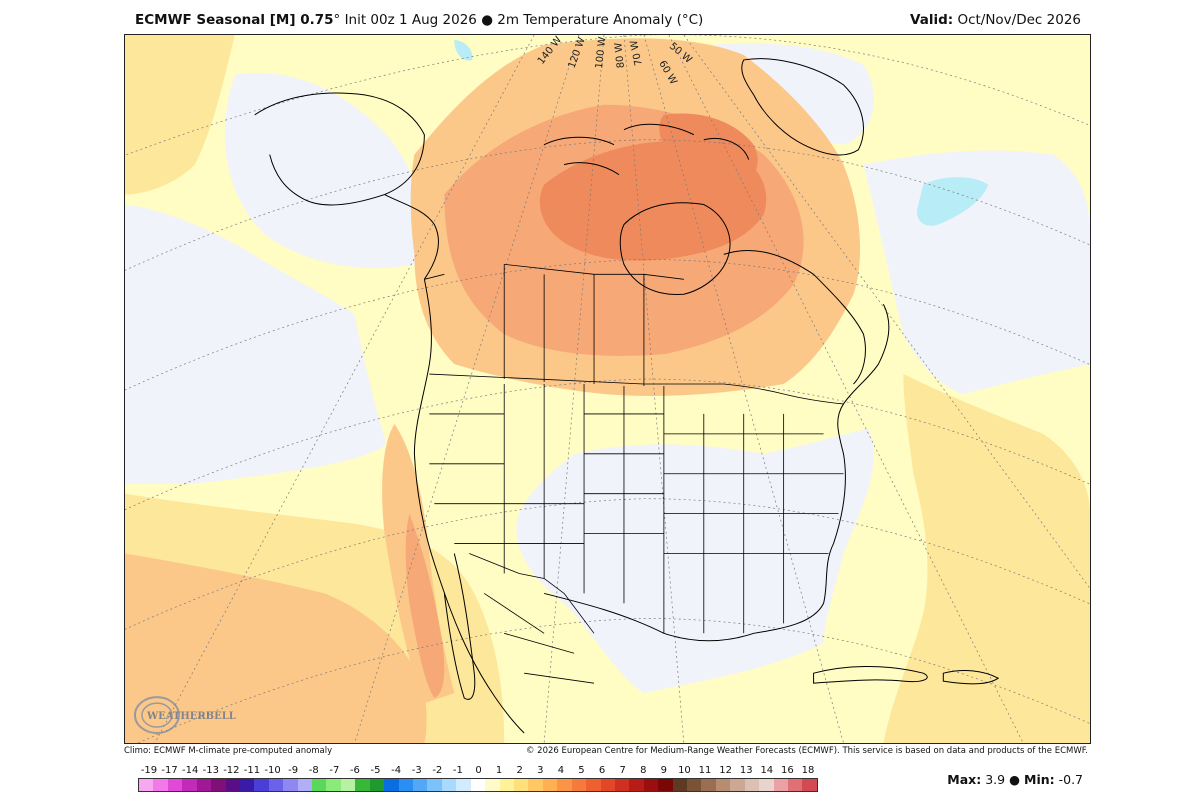 This screenshot has height=808, width=1201. What do you see at coordinates (554, 325) in the screenshot?
I see `canada-provinces` at bounding box center [554, 325].